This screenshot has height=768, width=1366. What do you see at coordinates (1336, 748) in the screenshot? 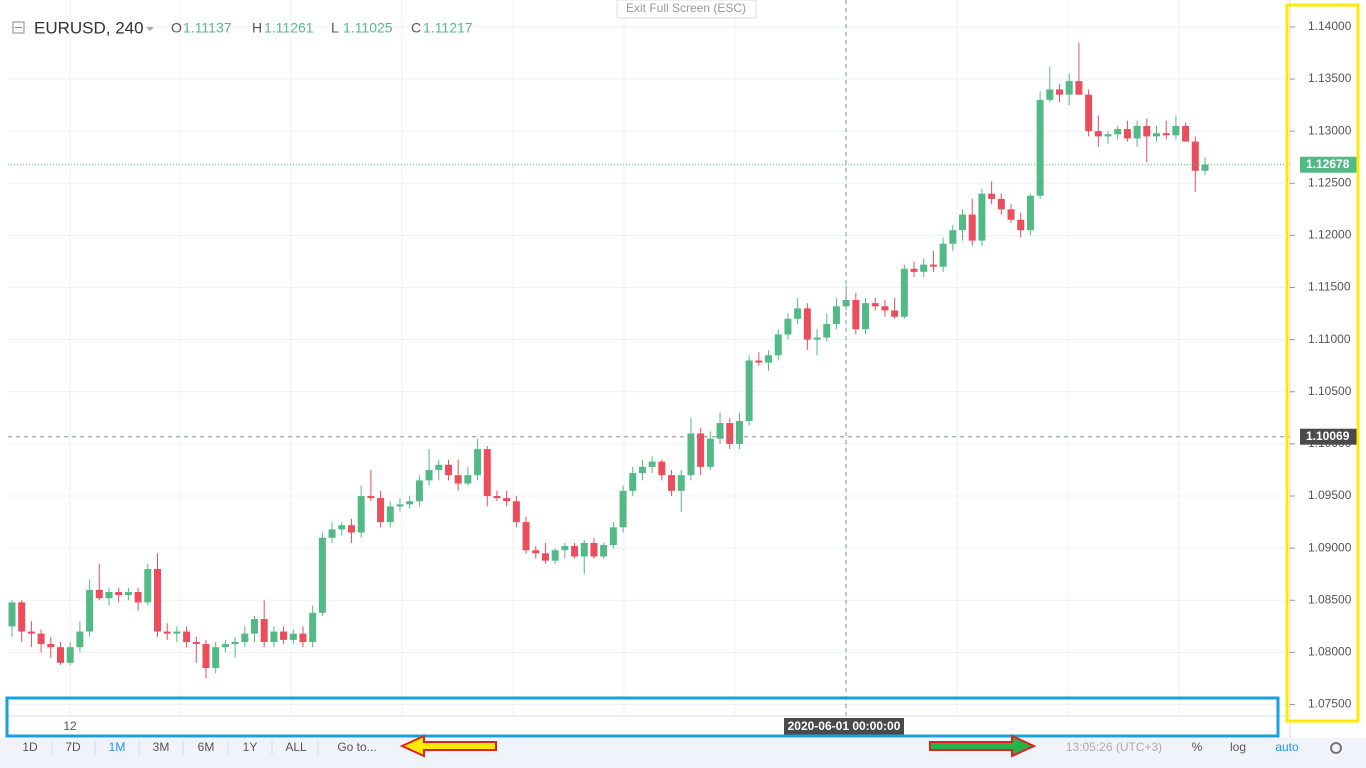
I see `settings-button` at bounding box center [1336, 748].